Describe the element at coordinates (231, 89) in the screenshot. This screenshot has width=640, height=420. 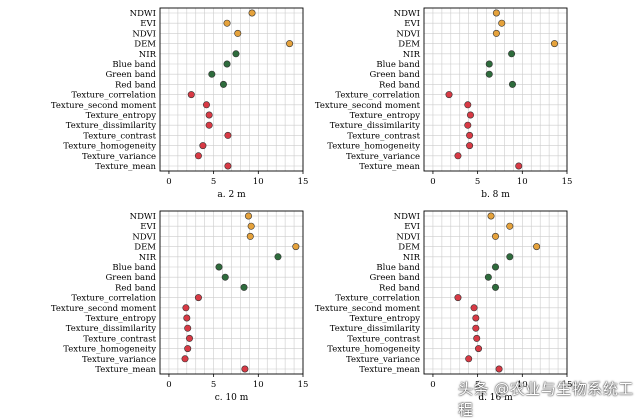
I see `plot-frame` at that location.